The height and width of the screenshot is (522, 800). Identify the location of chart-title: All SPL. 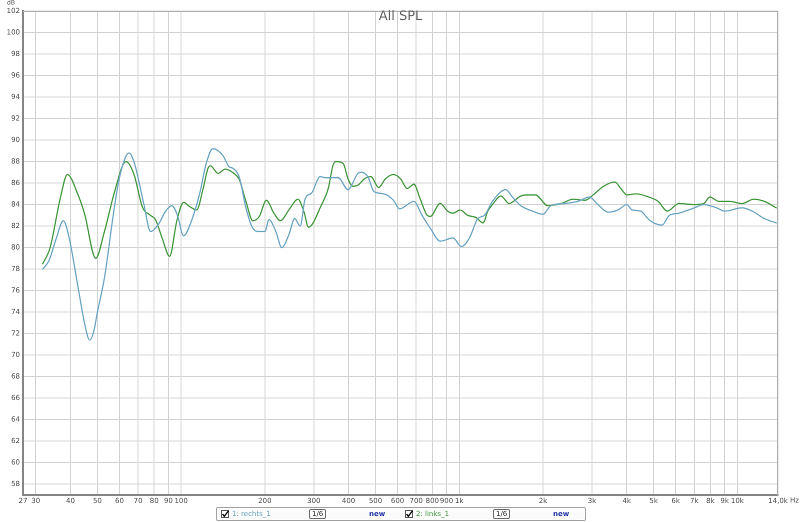
(401, 16).